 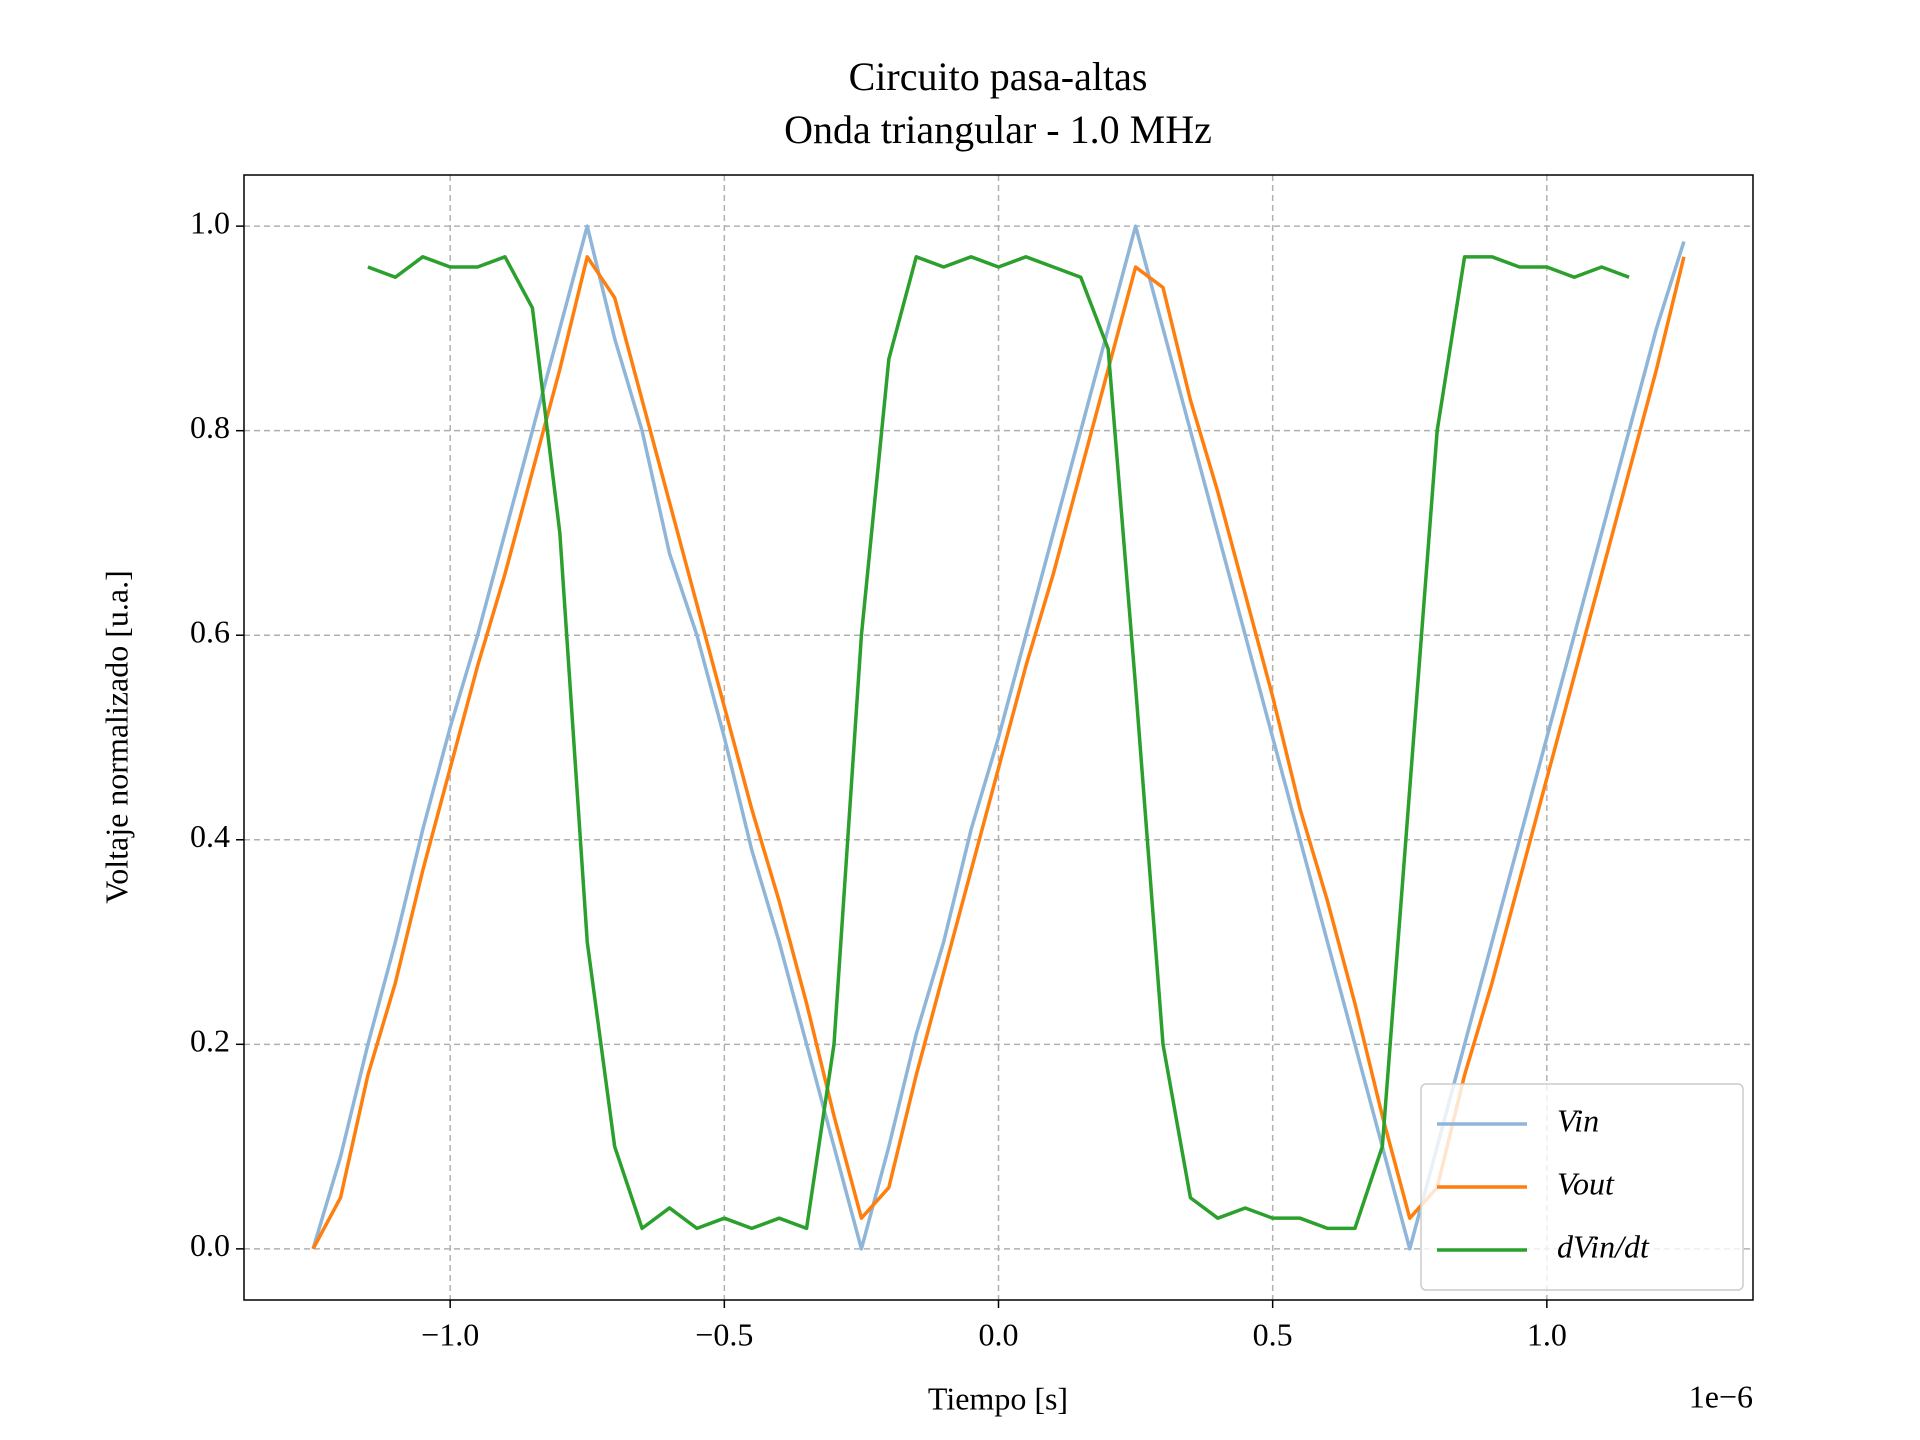 What do you see at coordinates (724, 1334) in the screenshot?
I see `x-tick-label: −0.5` at bounding box center [724, 1334].